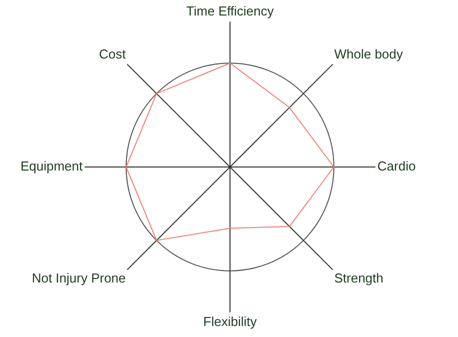  What do you see at coordinates (369, 54) in the screenshot?
I see `spoke-label: Whole body` at bounding box center [369, 54].